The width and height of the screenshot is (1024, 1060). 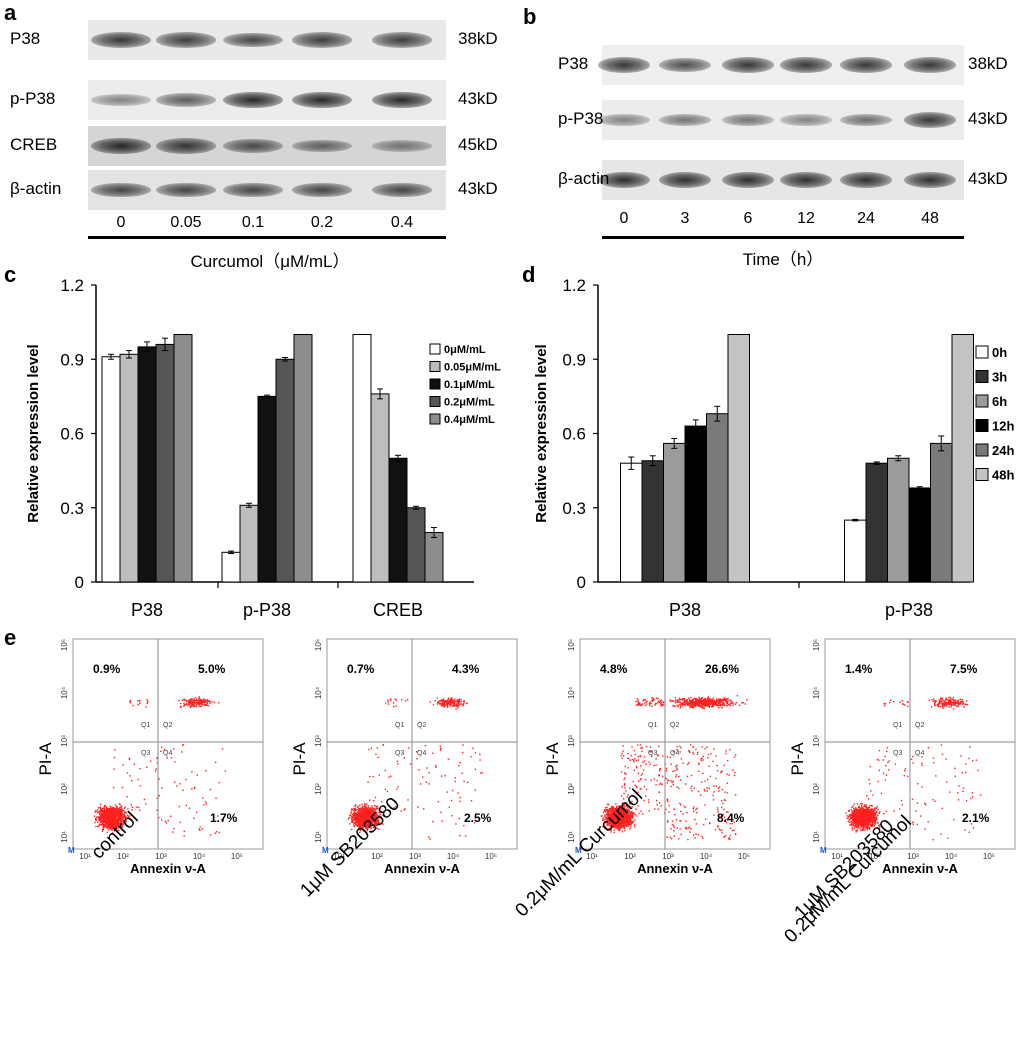 I want to click on y-tick-label: 0, so click(x=79, y=582).